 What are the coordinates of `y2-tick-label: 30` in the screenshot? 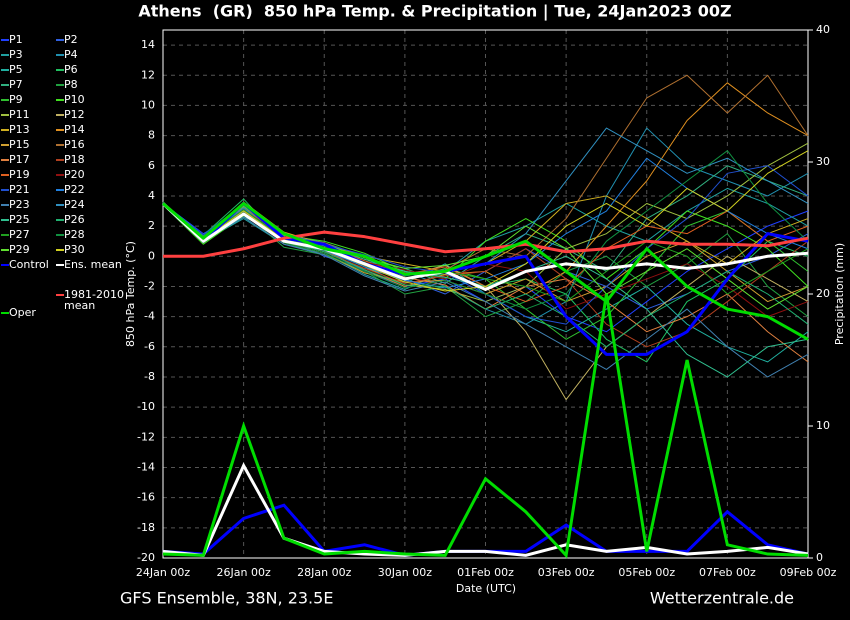 It's located at (823, 161).